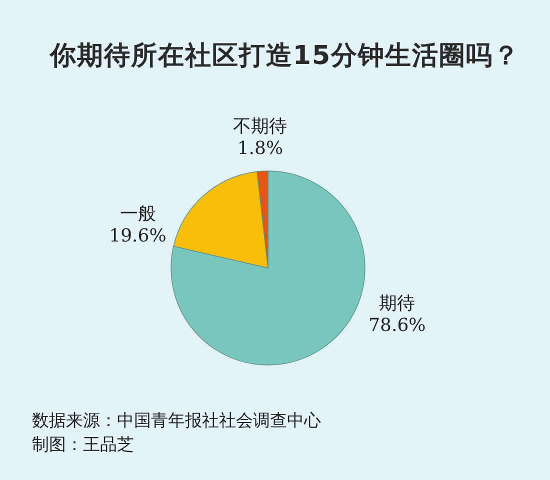 The height and width of the screenshot is (480, 550). What do you see at coordinates (260, 149) in the screenshot?
I see `data-label: 1.8%` at bounding box center [260, 149].